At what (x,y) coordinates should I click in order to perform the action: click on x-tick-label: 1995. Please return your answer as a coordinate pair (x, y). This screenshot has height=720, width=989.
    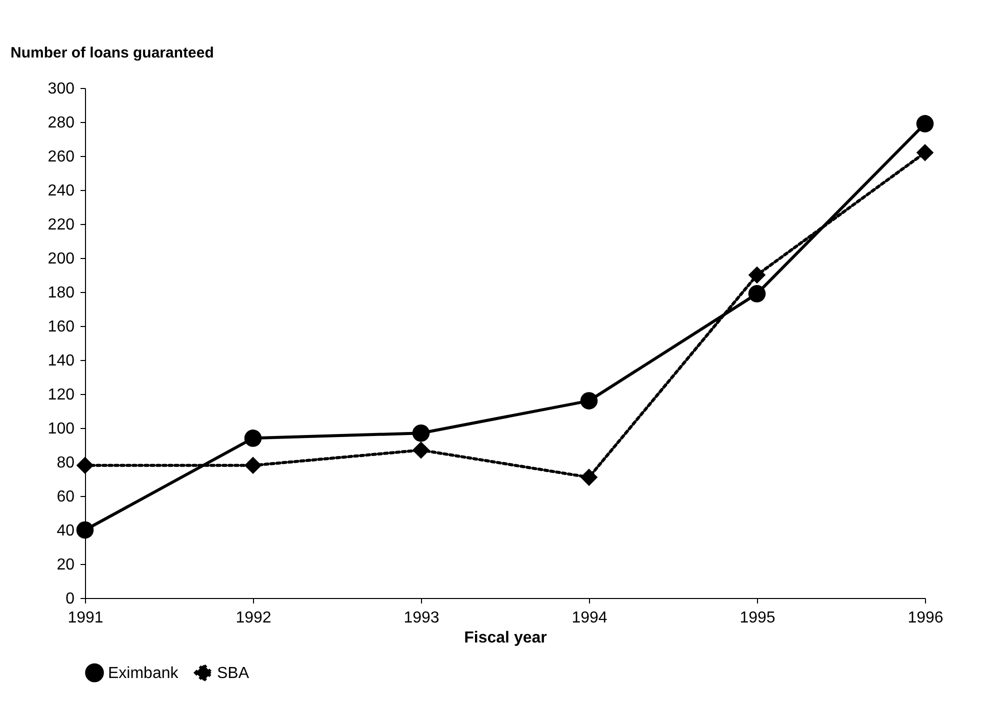
    Looking at the image, I should click on (758, 618).